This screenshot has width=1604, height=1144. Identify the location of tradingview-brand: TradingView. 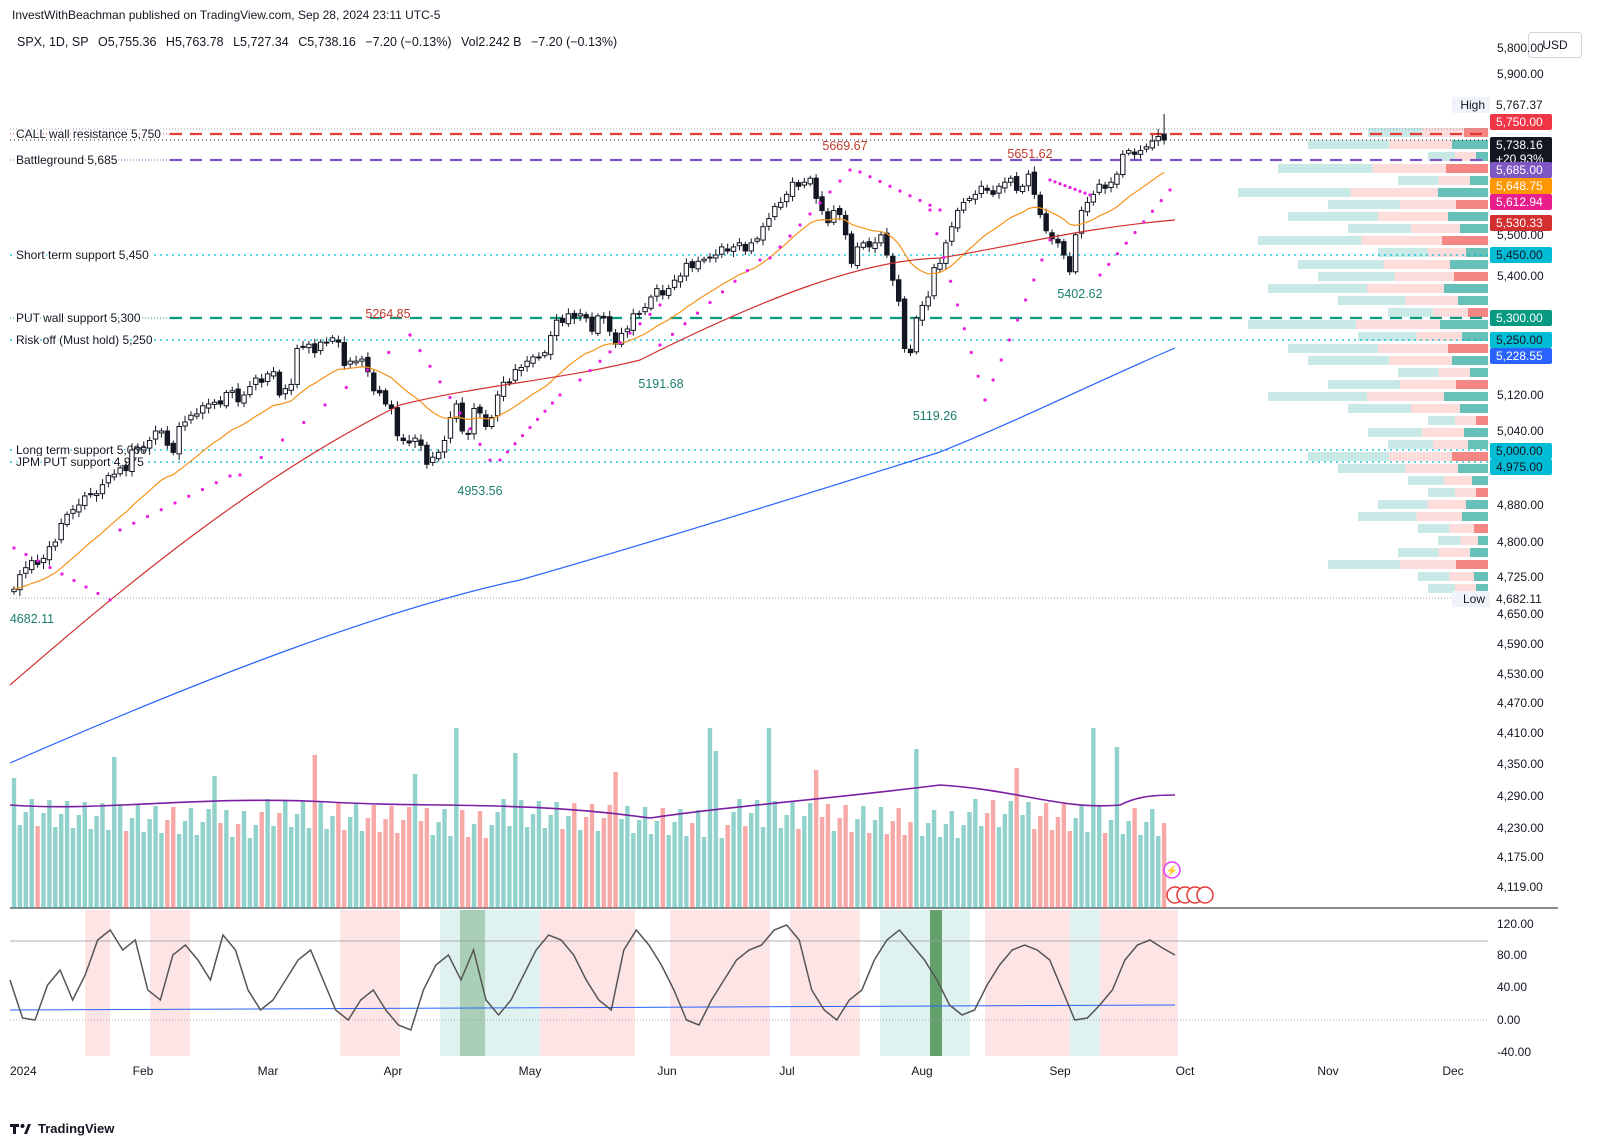
(76, 1128).